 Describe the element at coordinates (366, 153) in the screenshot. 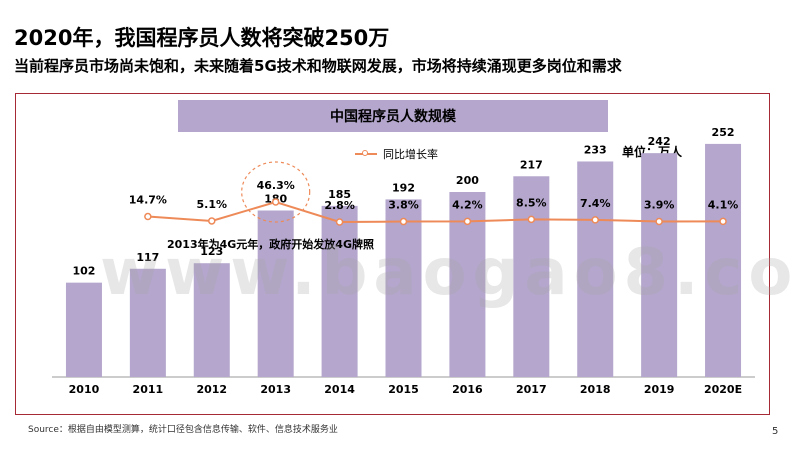

I see `legend-line-marker` at that location.